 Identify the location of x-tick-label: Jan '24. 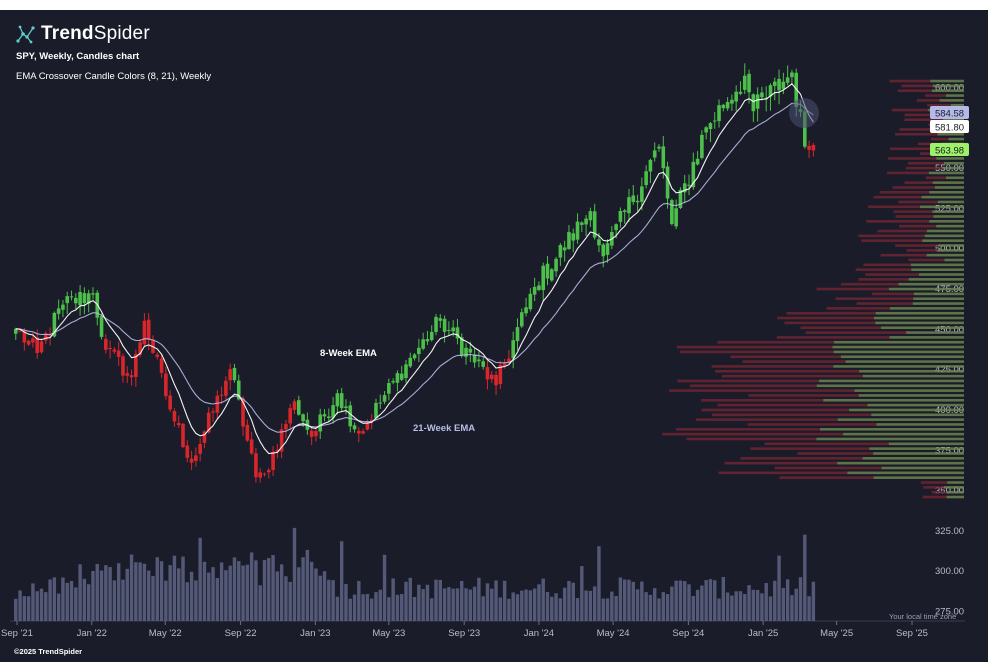
(539, 633).